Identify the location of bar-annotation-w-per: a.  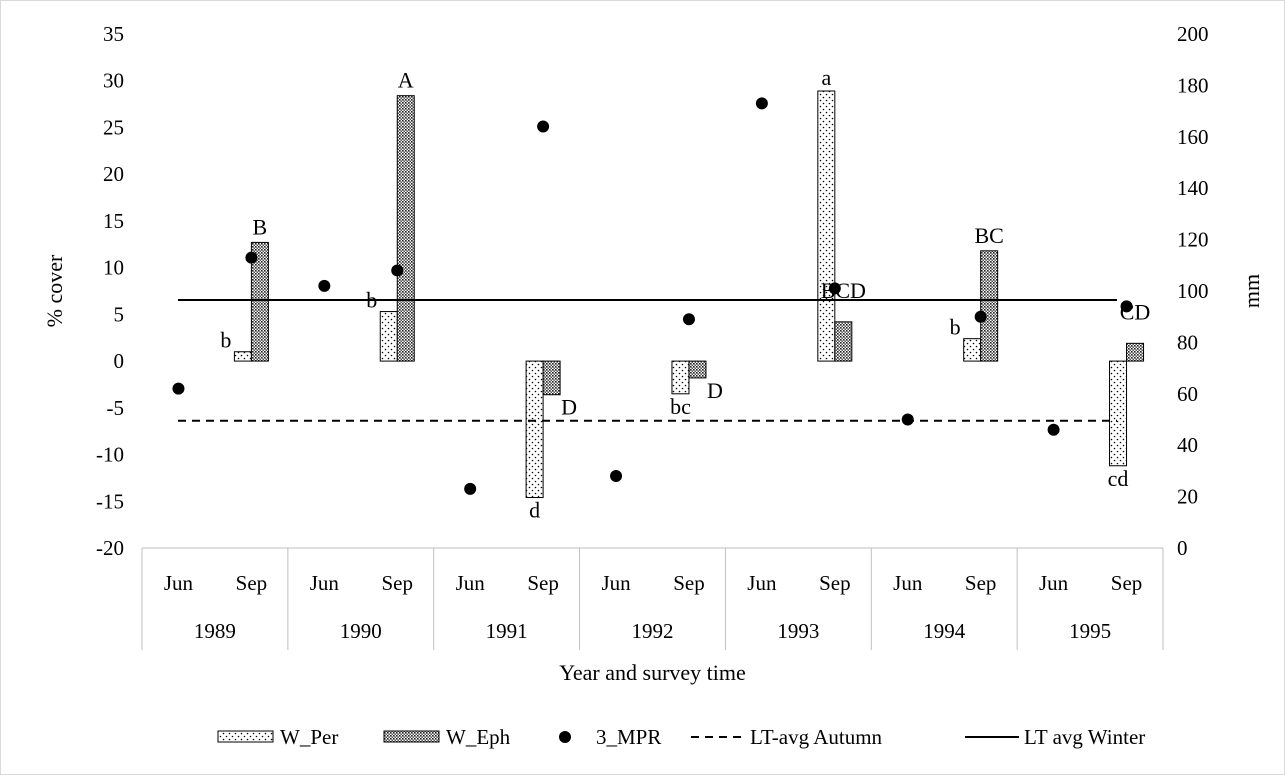
(826, 77).